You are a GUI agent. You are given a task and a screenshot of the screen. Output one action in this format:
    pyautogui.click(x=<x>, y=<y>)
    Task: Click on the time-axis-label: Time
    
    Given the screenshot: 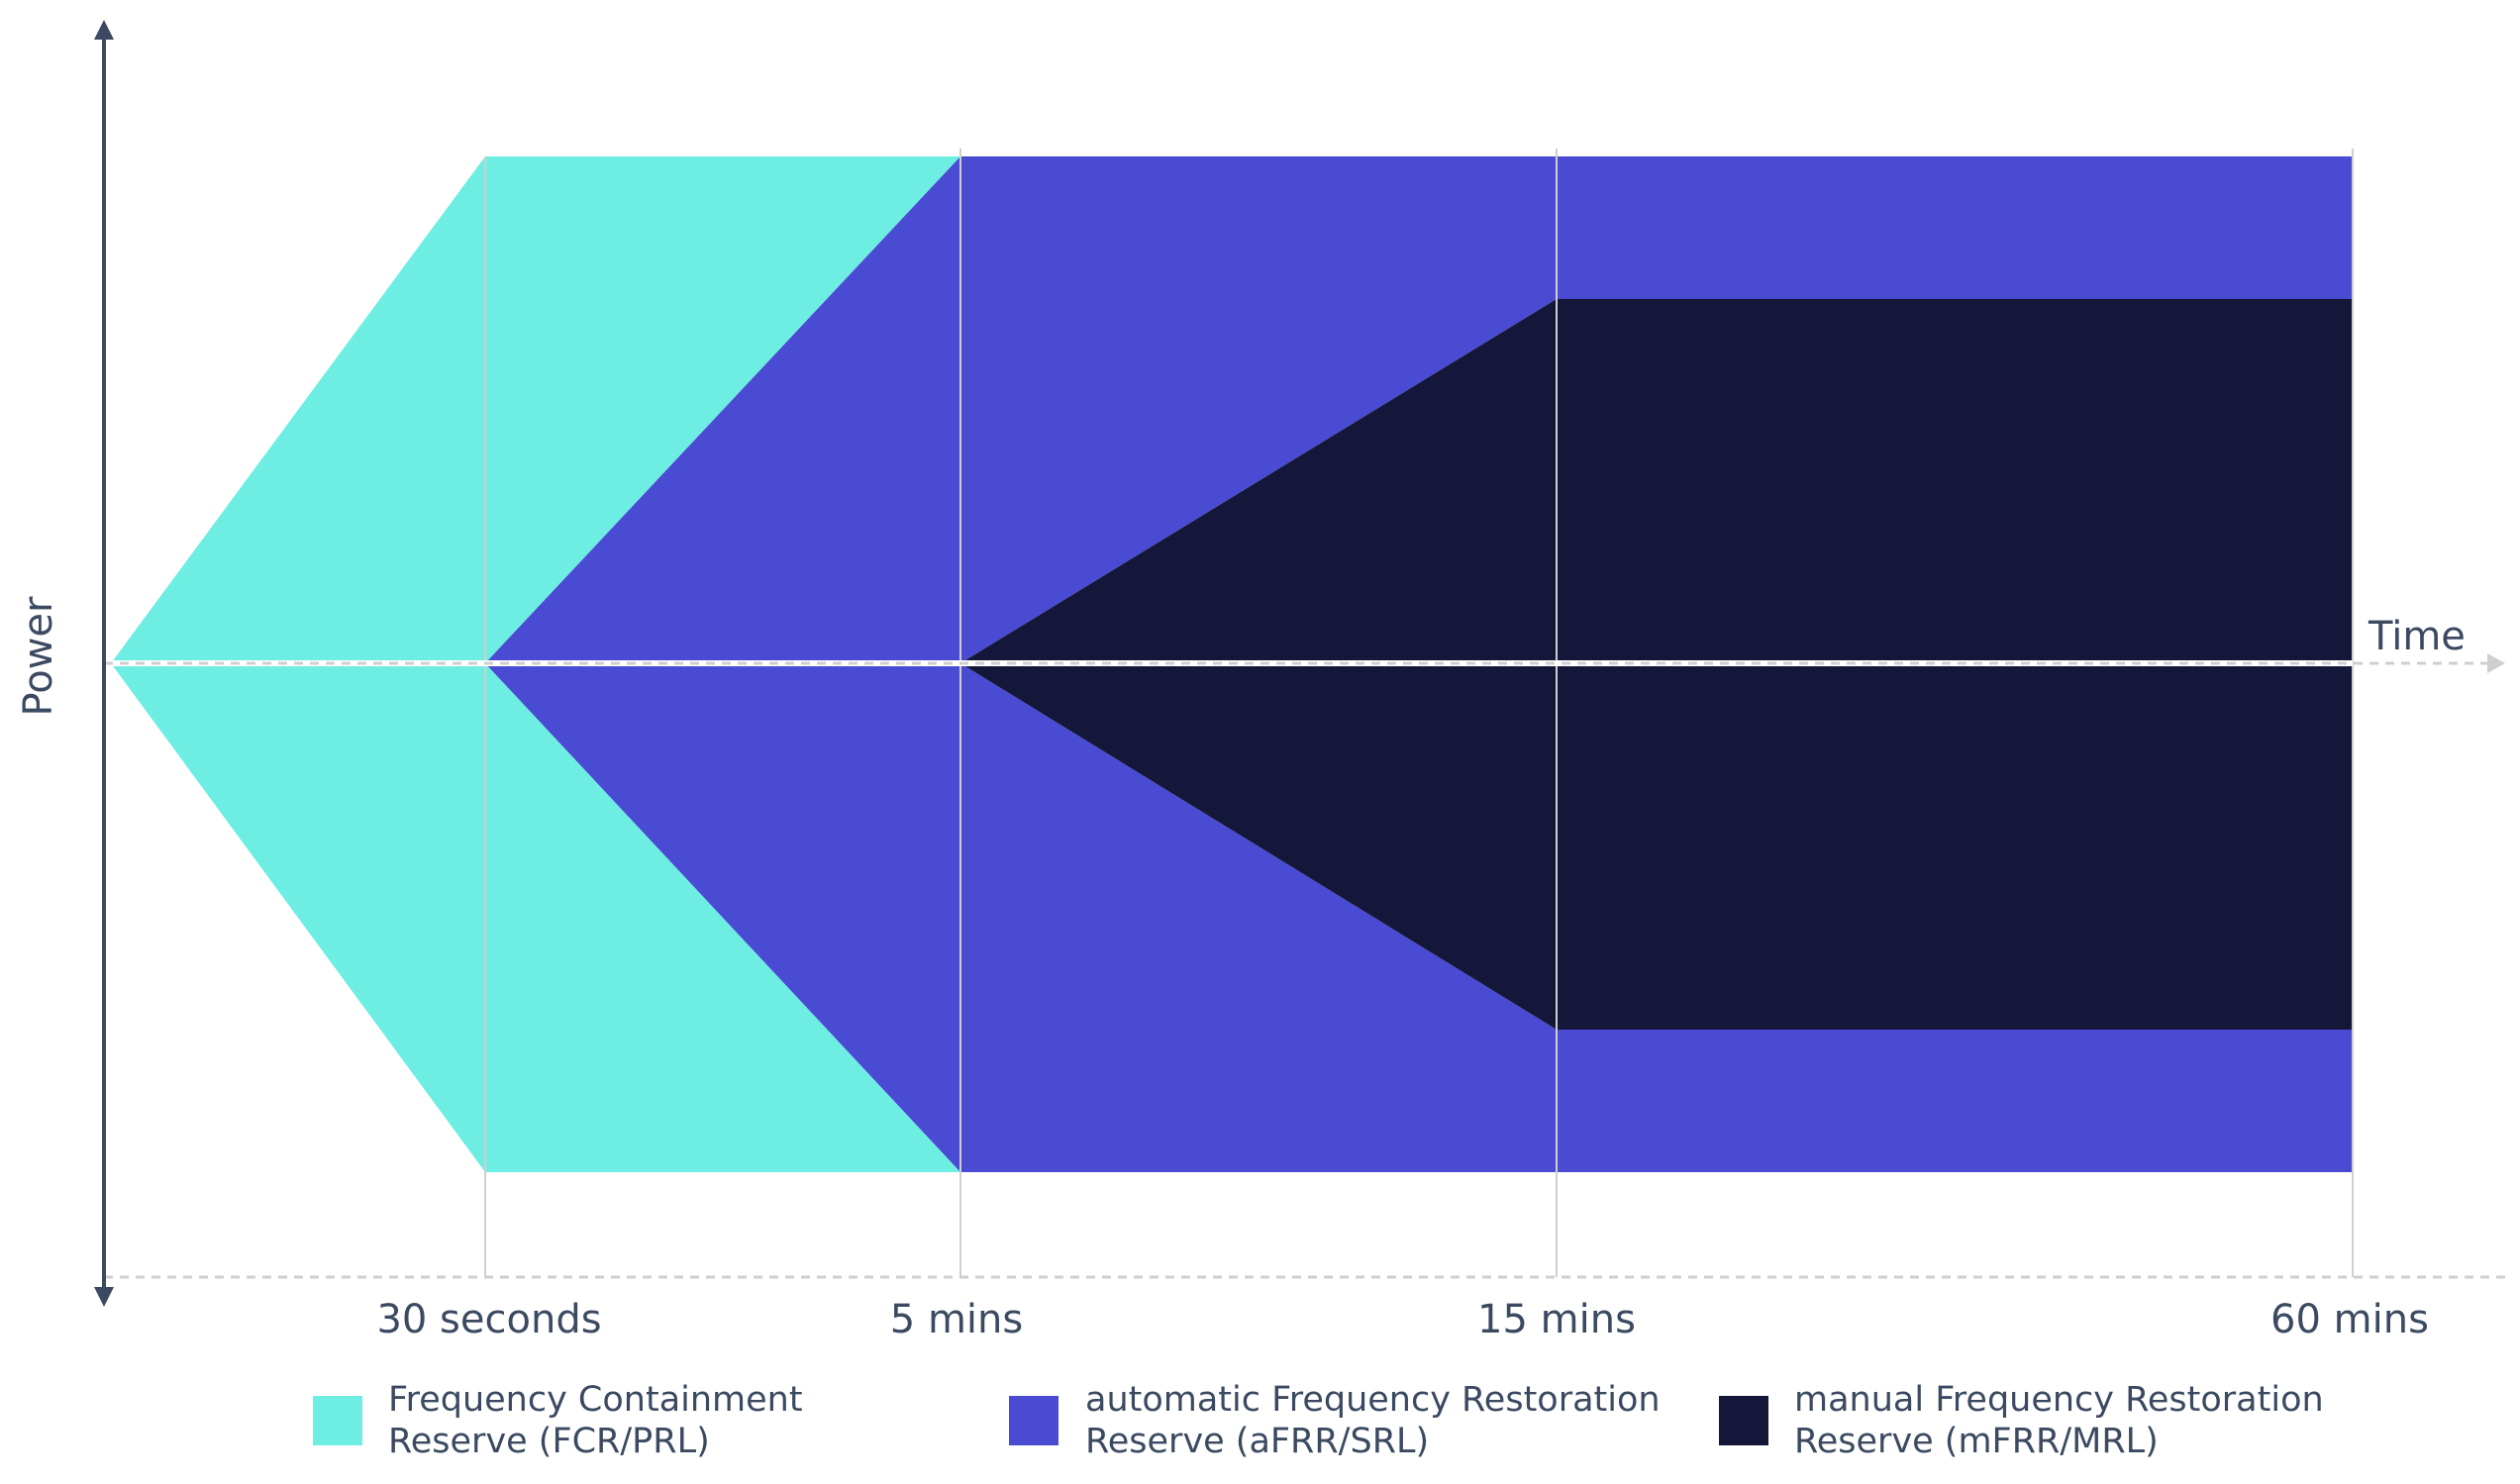 What is the action you would take?
    pyautogui.click(x=2417, y=636)
    